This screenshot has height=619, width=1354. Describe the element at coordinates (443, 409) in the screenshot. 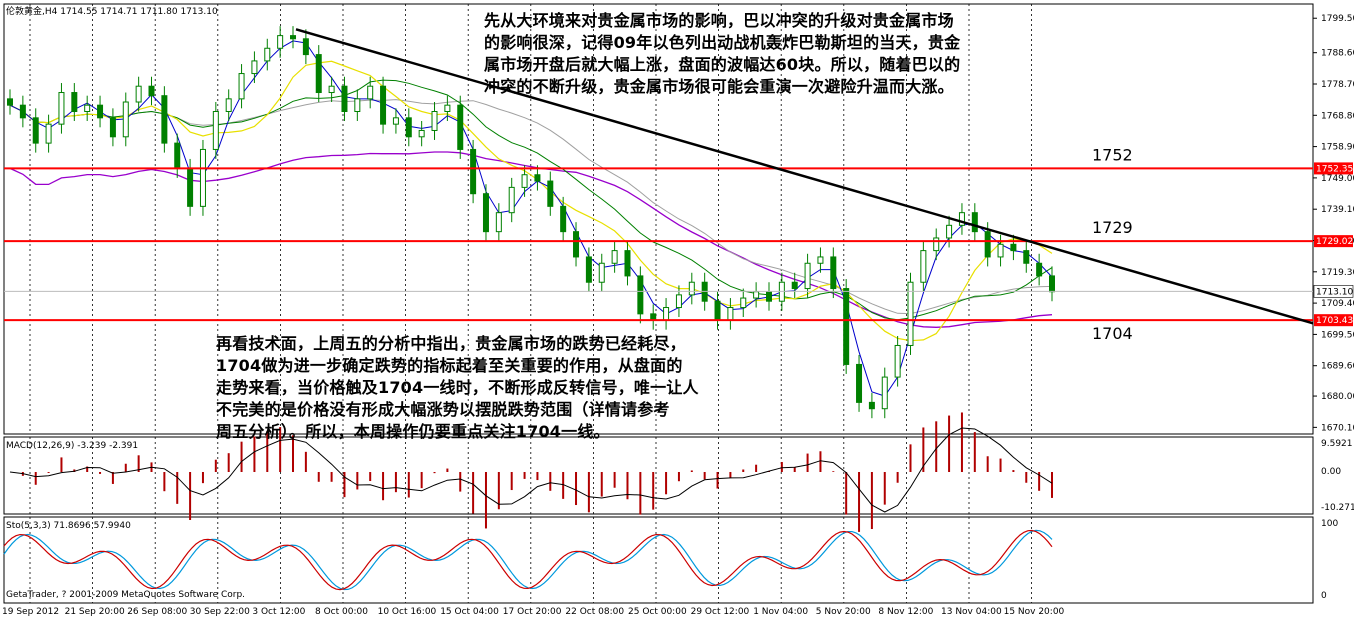

I see `bottom-annotation-line: 不完美的是价格没有形成大幅涨势以摆脱跌势范围（详情请参考` at that location.